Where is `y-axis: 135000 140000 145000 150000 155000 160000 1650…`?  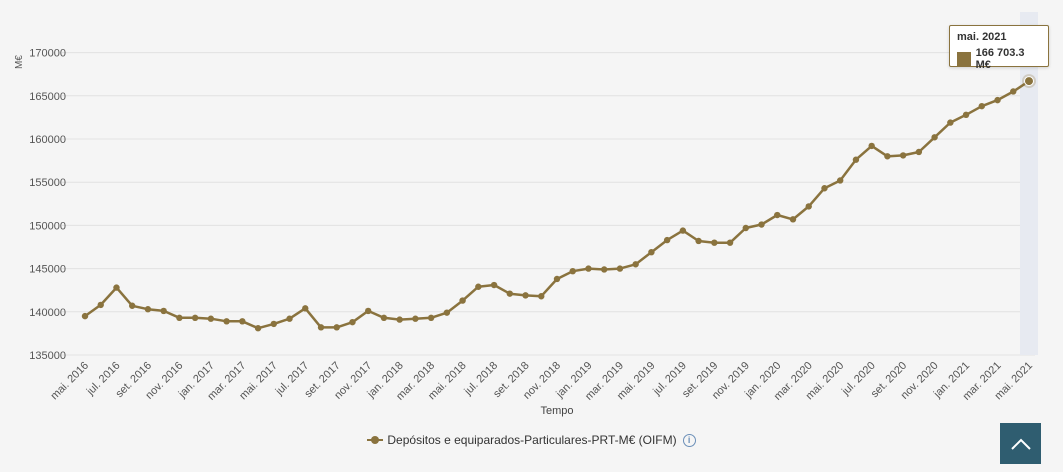
y-axis: 135000 140000 145000 150000 155000 160000 1650… is located at coordinates (47, 205).